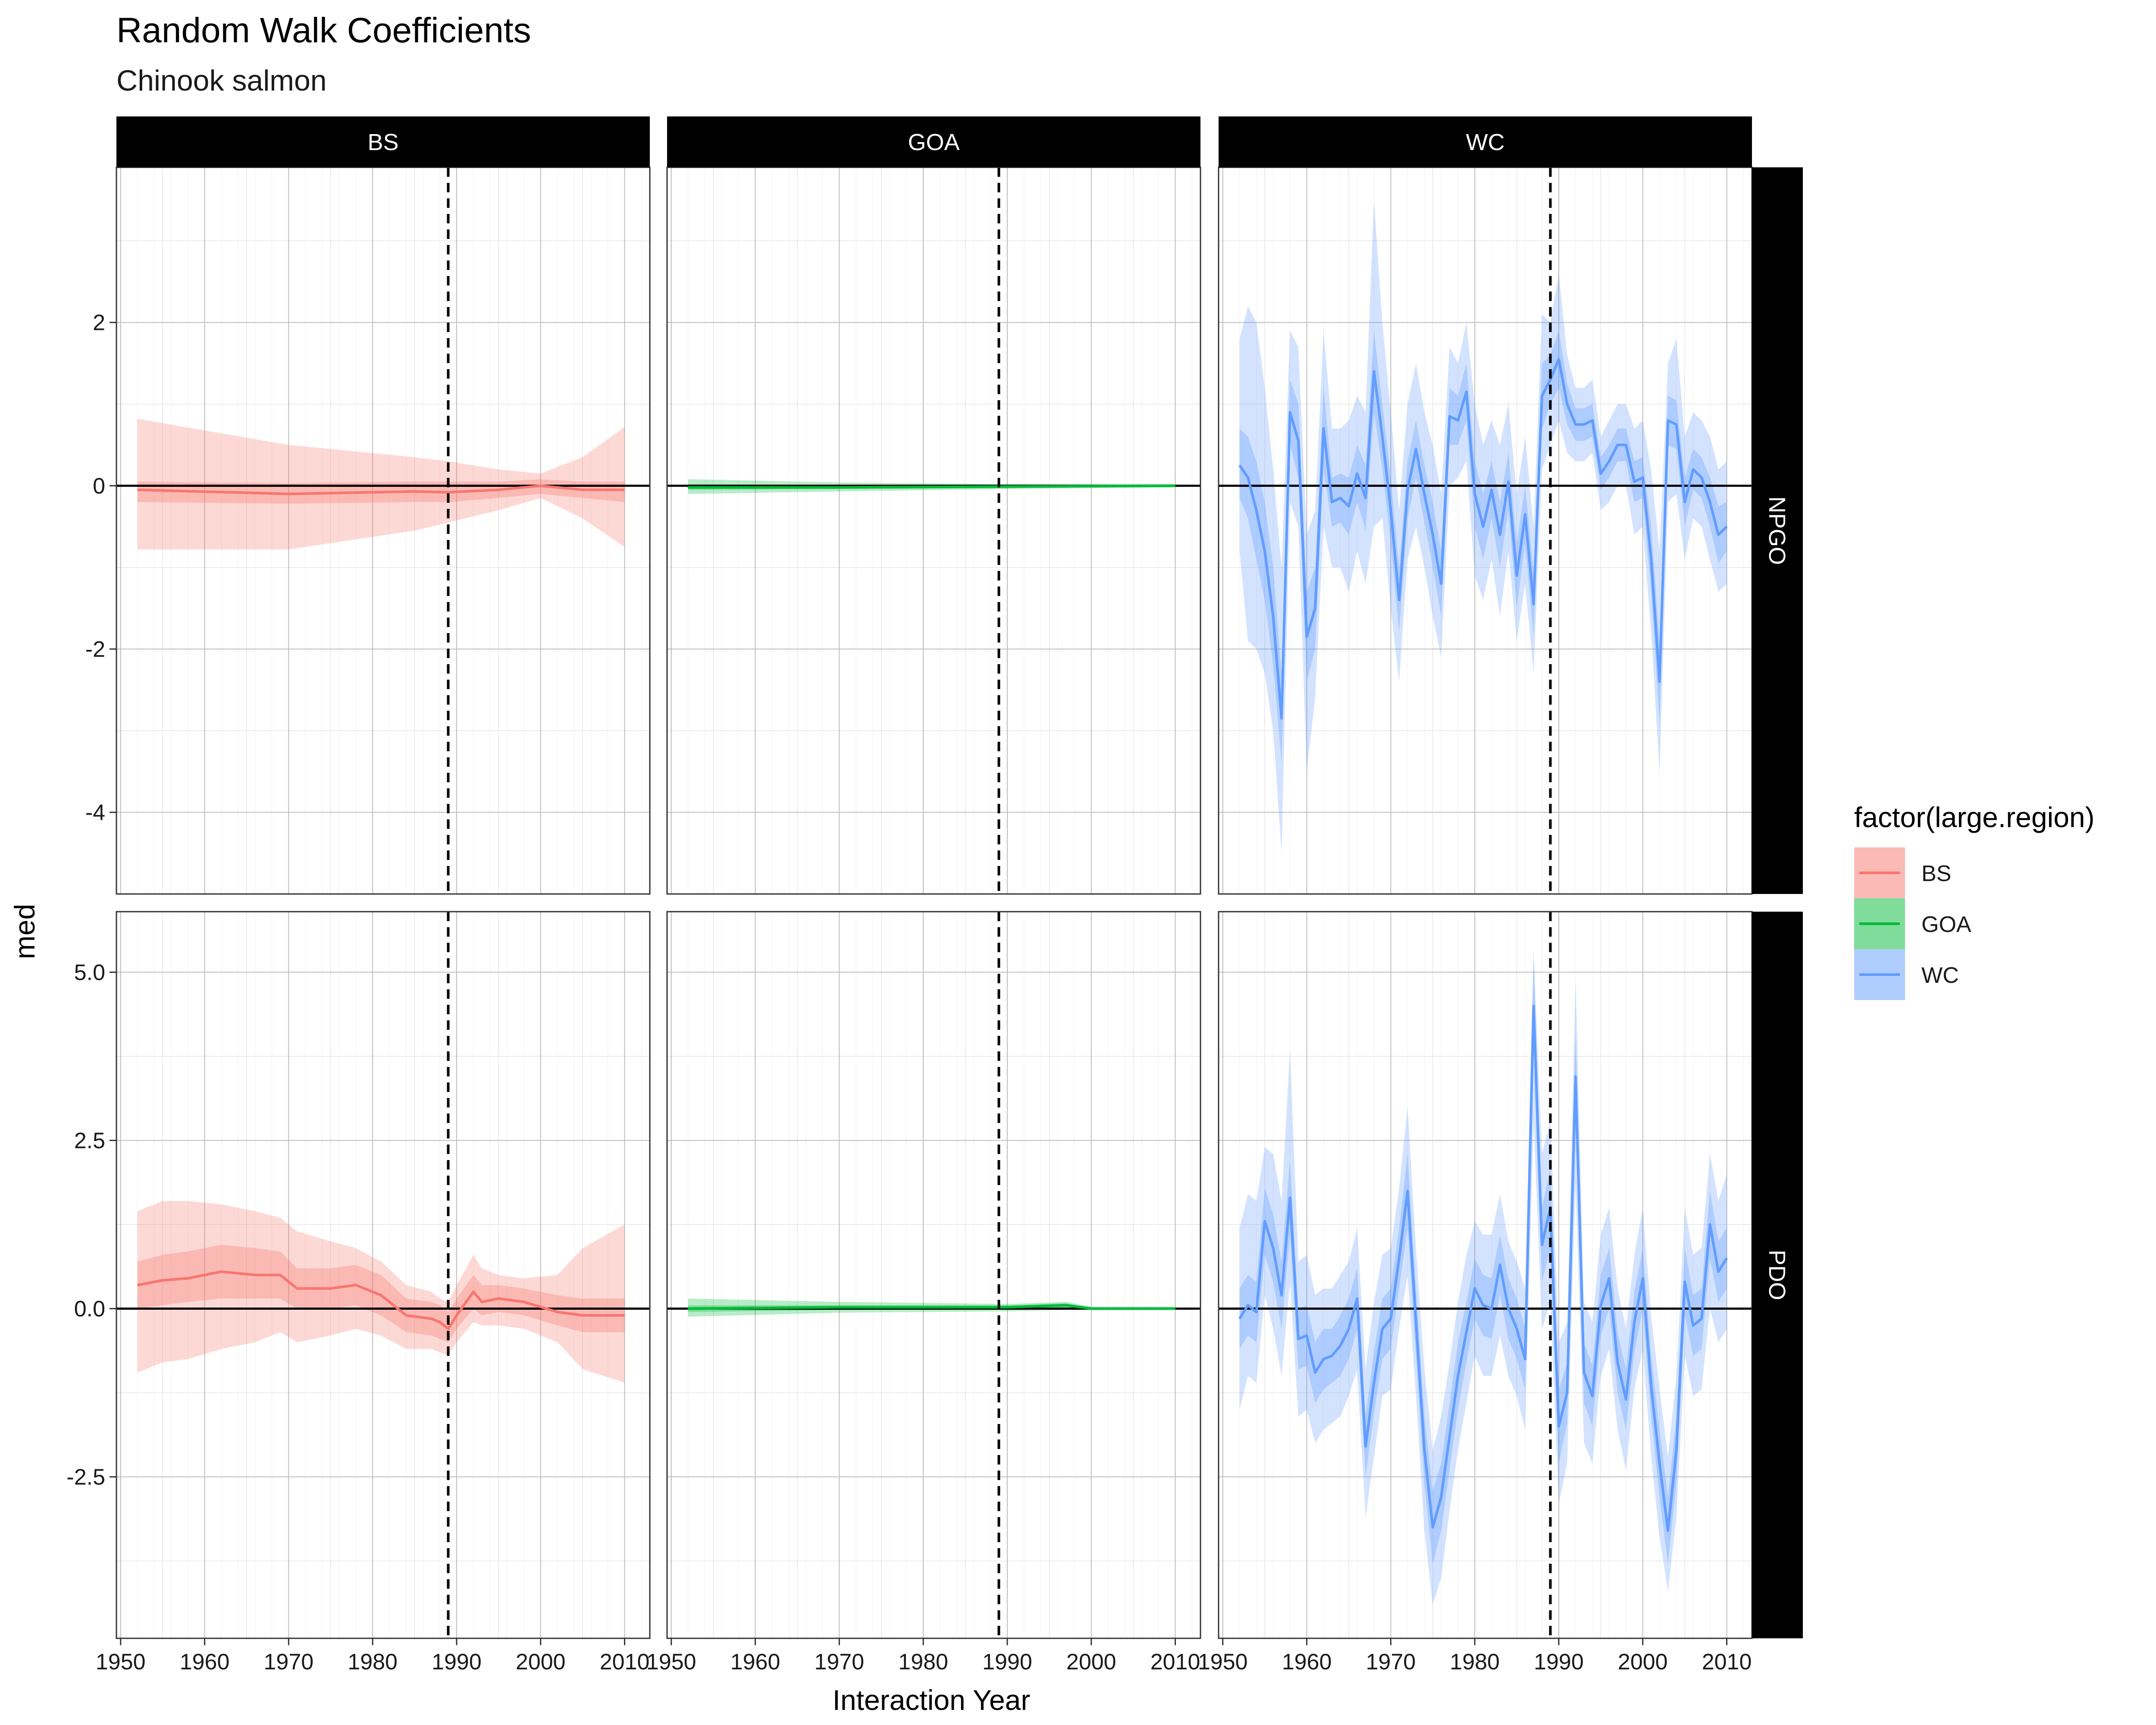 This screenshot has width=2156, height=1725. What do you see at coordinates (381, 490) in the screenshot?
I see `series-line-bs` at bounding box center [381, 490].